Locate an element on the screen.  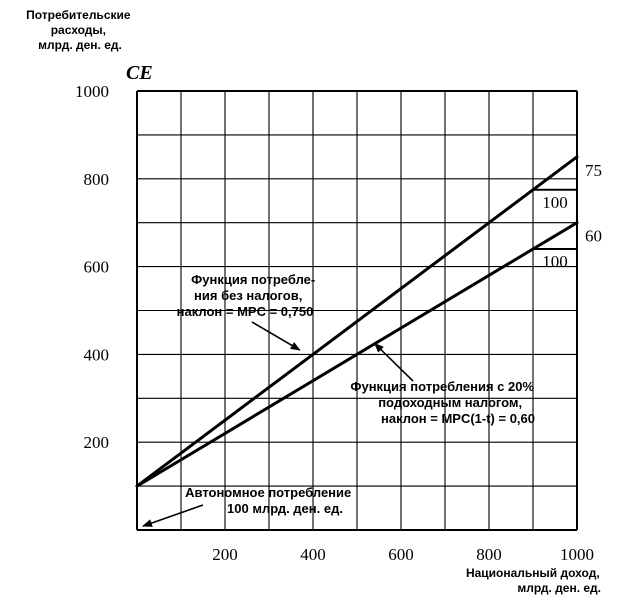
annotation-no-tax-line-3: наклон = MPC = 0,750 is located at coordinates (245, 311).